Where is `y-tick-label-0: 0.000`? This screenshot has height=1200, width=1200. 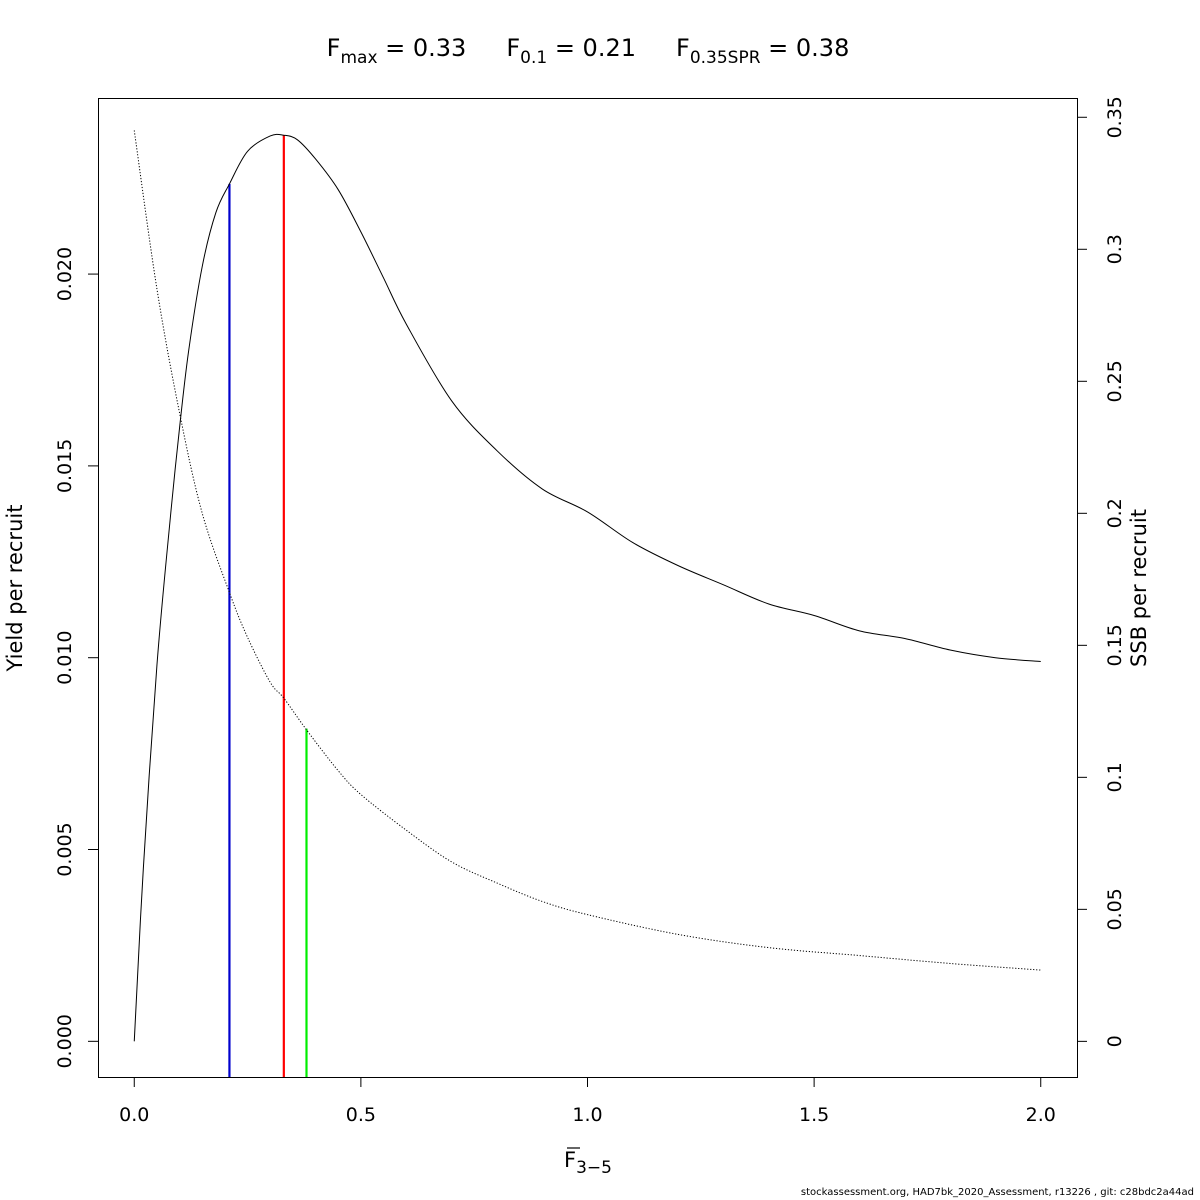 y-tick-label-0: 0.000 is located at coordinates (65, 1041).